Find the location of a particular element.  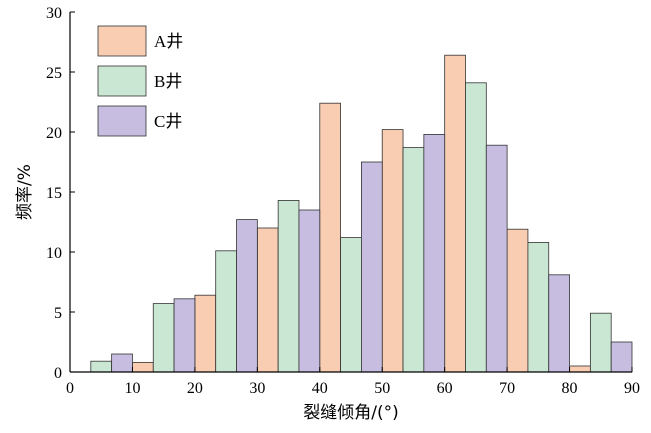

bar-B井-70-80 is located at coordinates (538, 307).